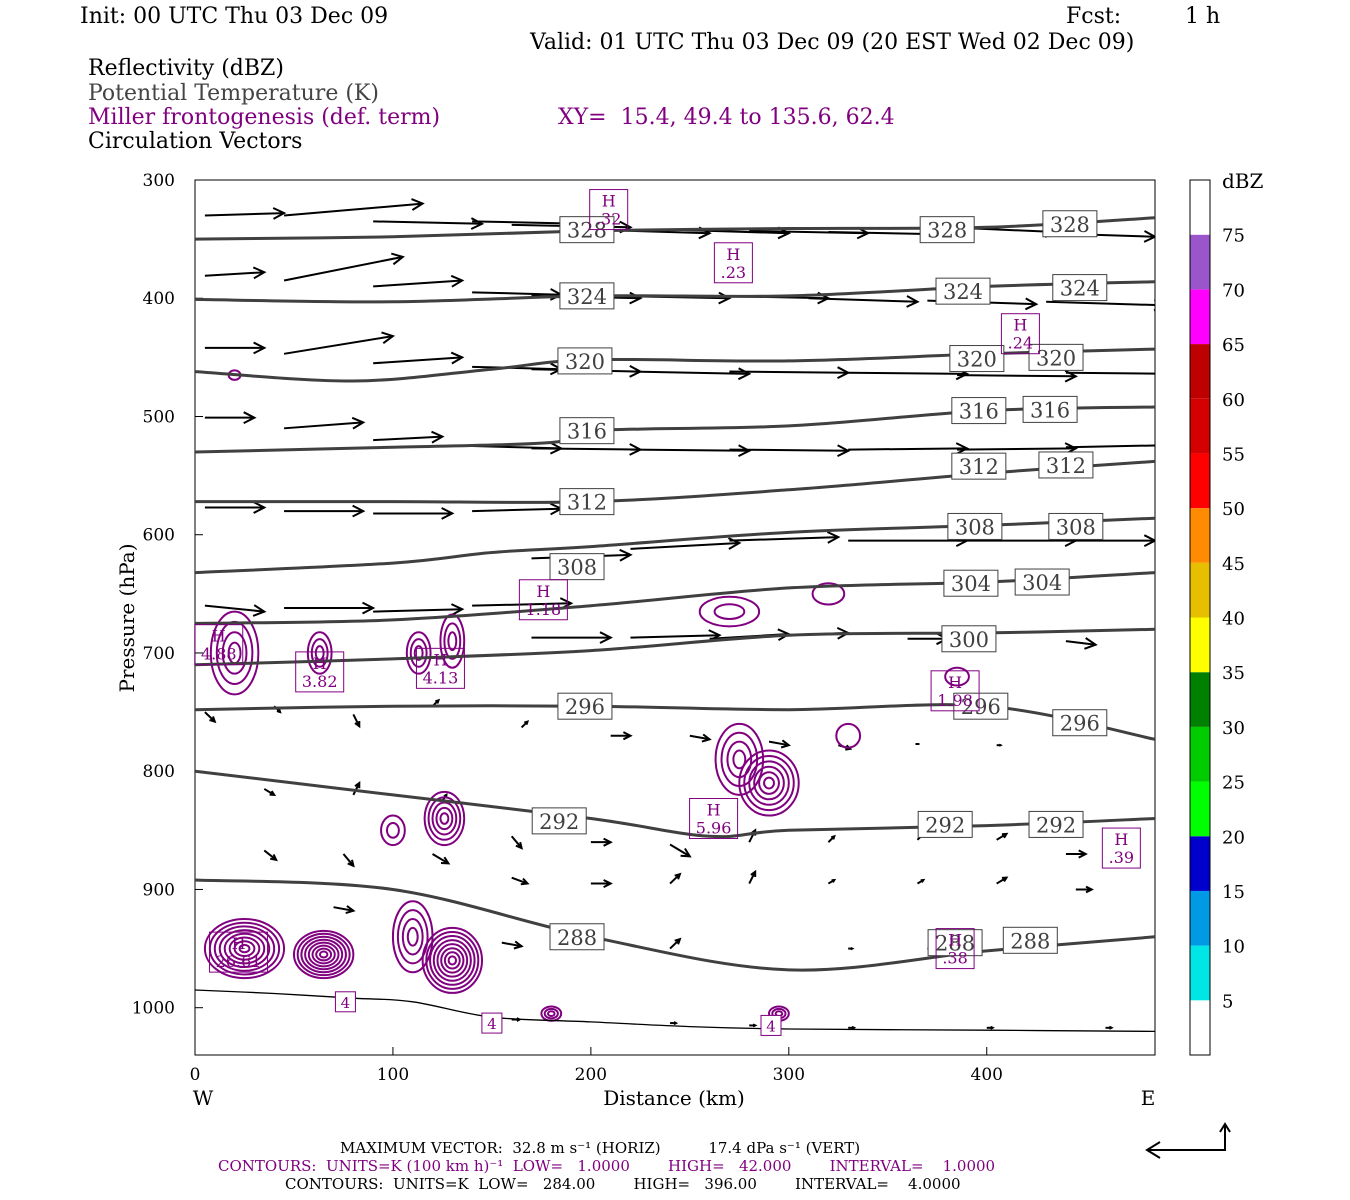 Image resolution: width=1350 pixels, height=1200 pixels. I want to click on fronto-max-value: 1.18, so click(544, 609).